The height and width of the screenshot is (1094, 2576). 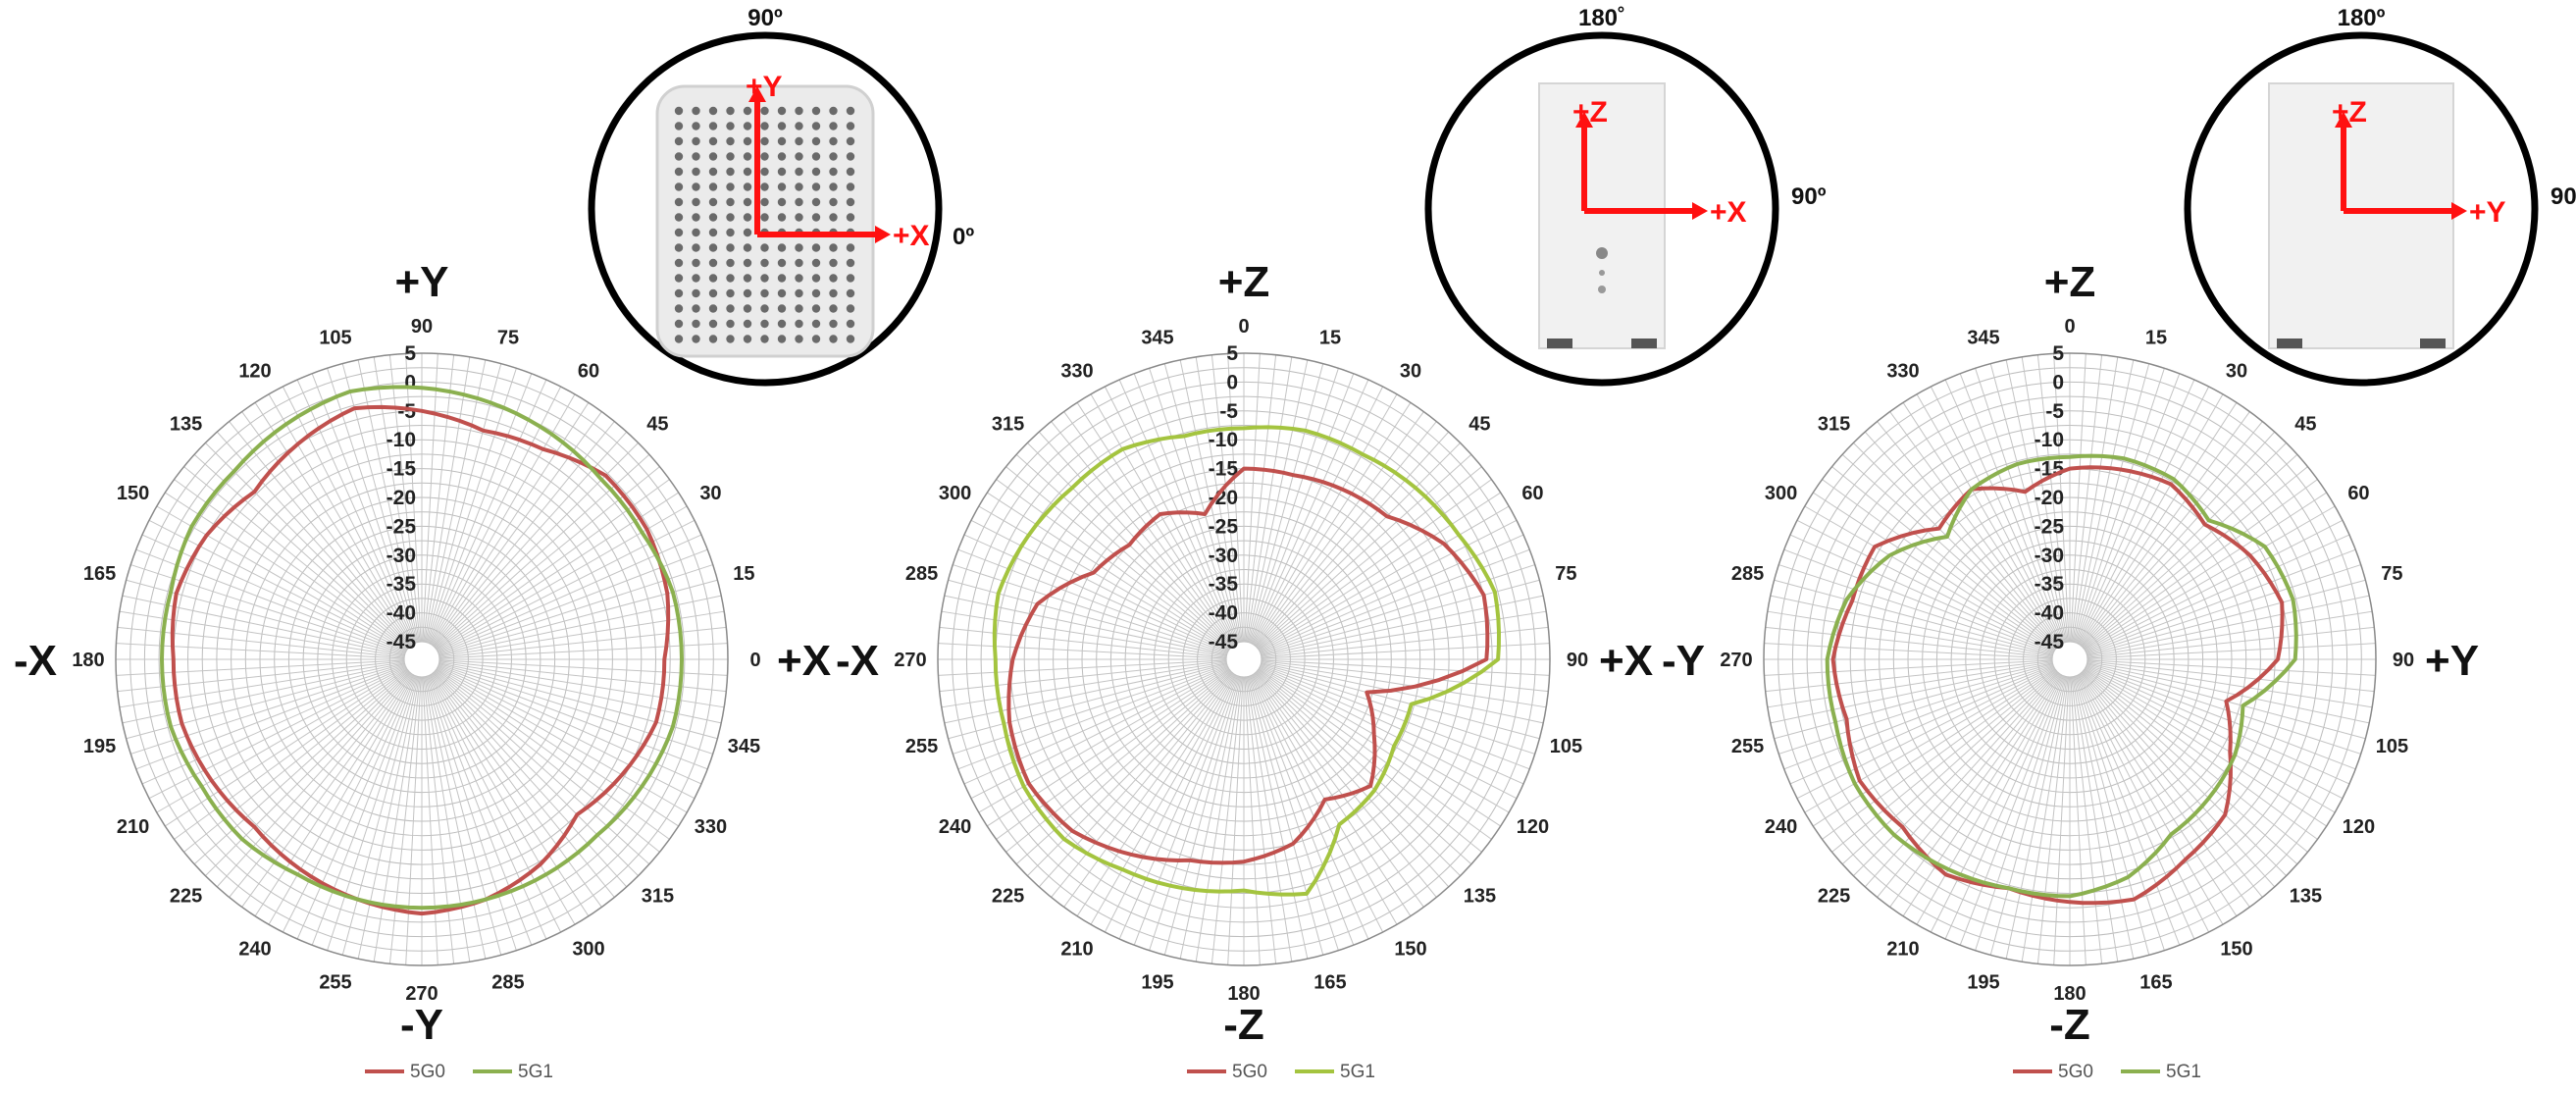 I want to click on angle-label: 120, so click(x=254, y=372).